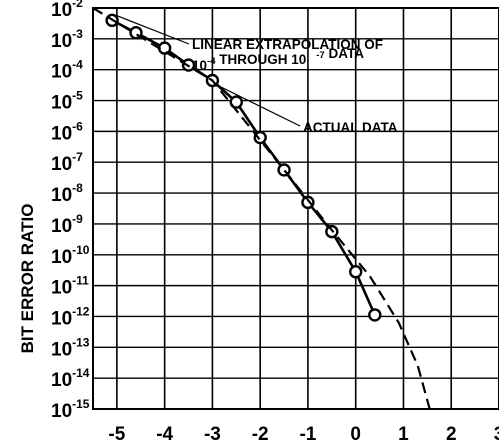 This screenshot has width=499, height=448. Describe the element at coordinates (67, 193) in the screenshot. I see `y-tick-label: 10⁻⁸` at that location.